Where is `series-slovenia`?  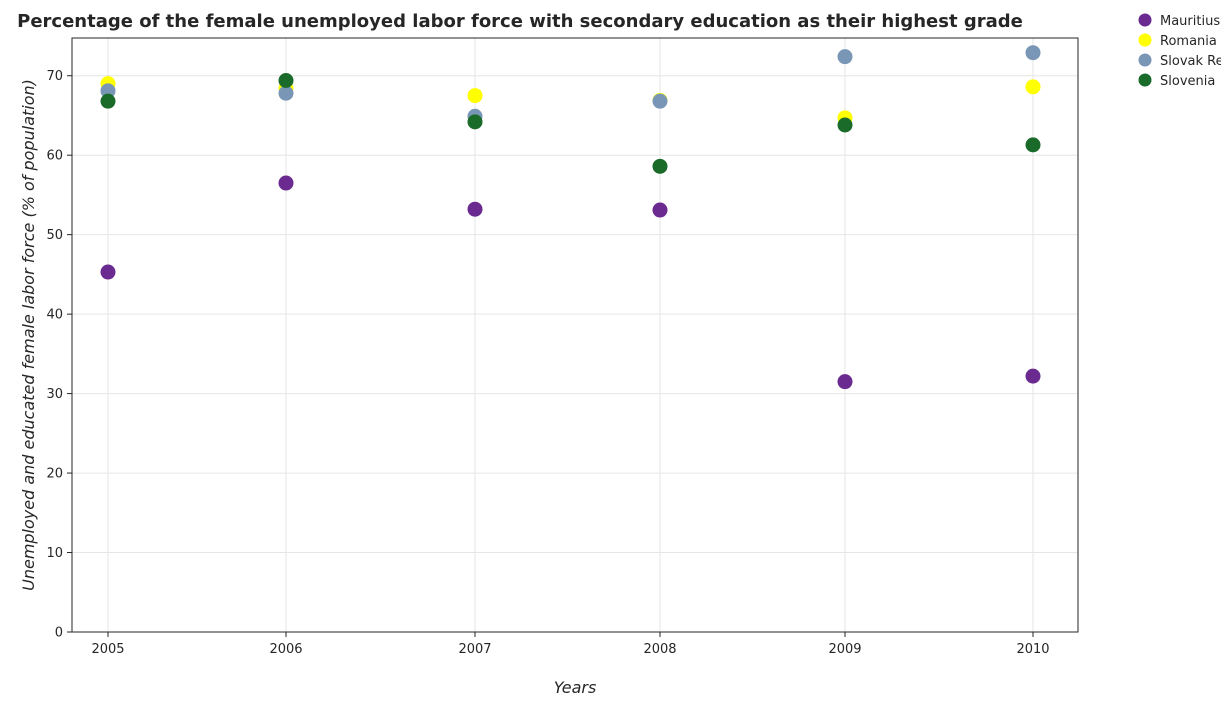
series-slovenia is located at coordinates (571, 123).